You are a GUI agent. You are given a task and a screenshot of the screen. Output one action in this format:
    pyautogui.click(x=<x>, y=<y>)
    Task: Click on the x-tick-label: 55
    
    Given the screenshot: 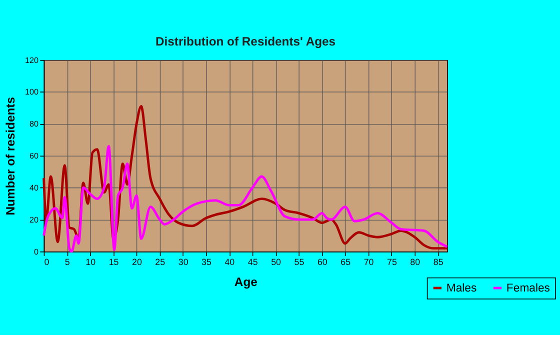 What is the action you would take?
    pyautogui.click(x=299, y=261)
    